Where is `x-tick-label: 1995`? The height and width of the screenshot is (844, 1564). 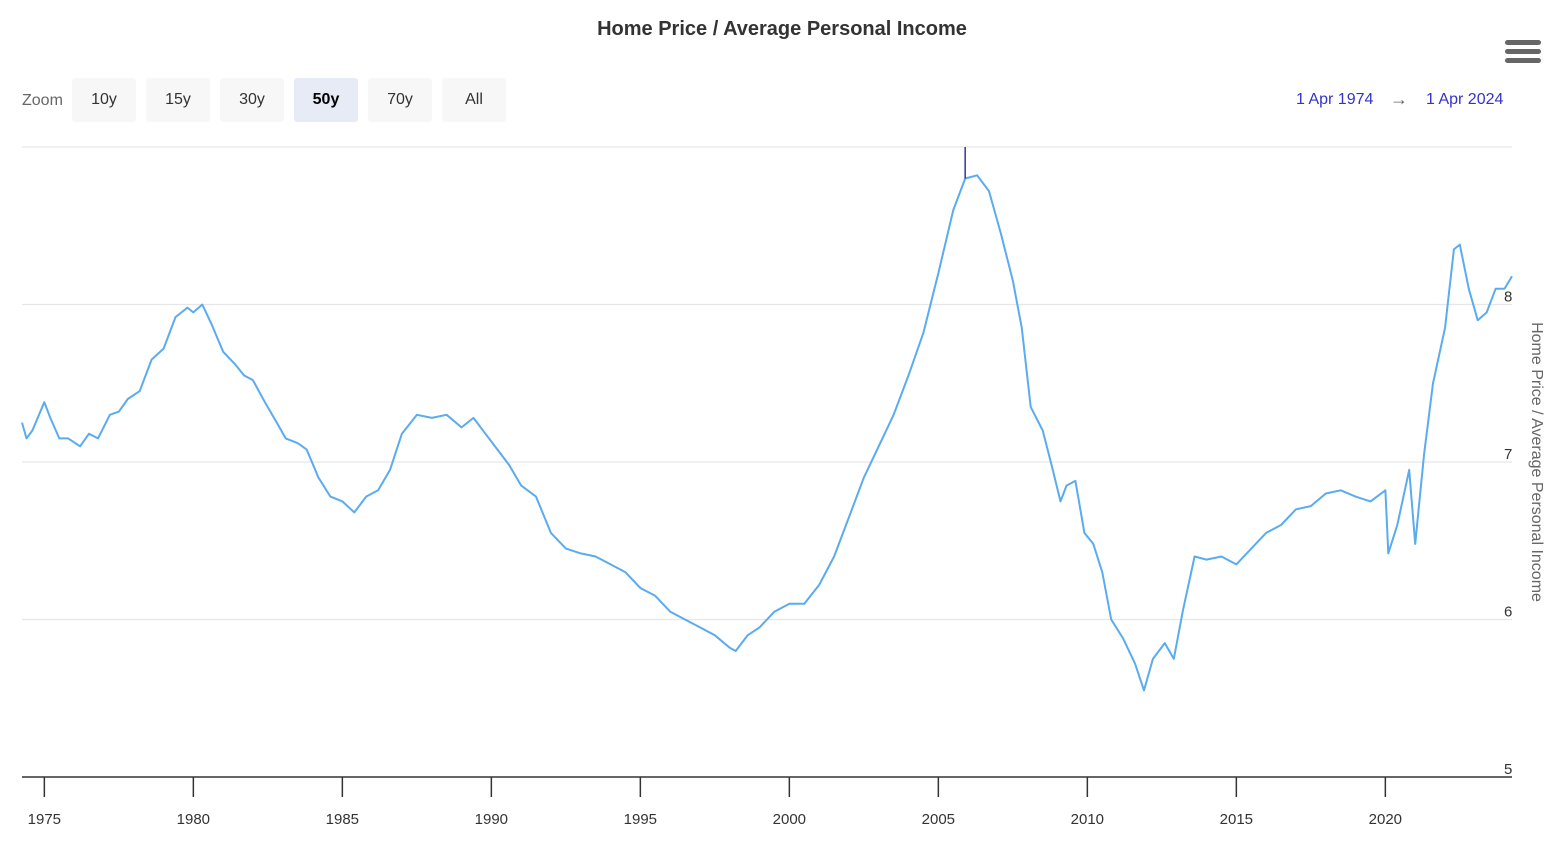
x-tick-label: 1995 is located at coordinates (640, 819).